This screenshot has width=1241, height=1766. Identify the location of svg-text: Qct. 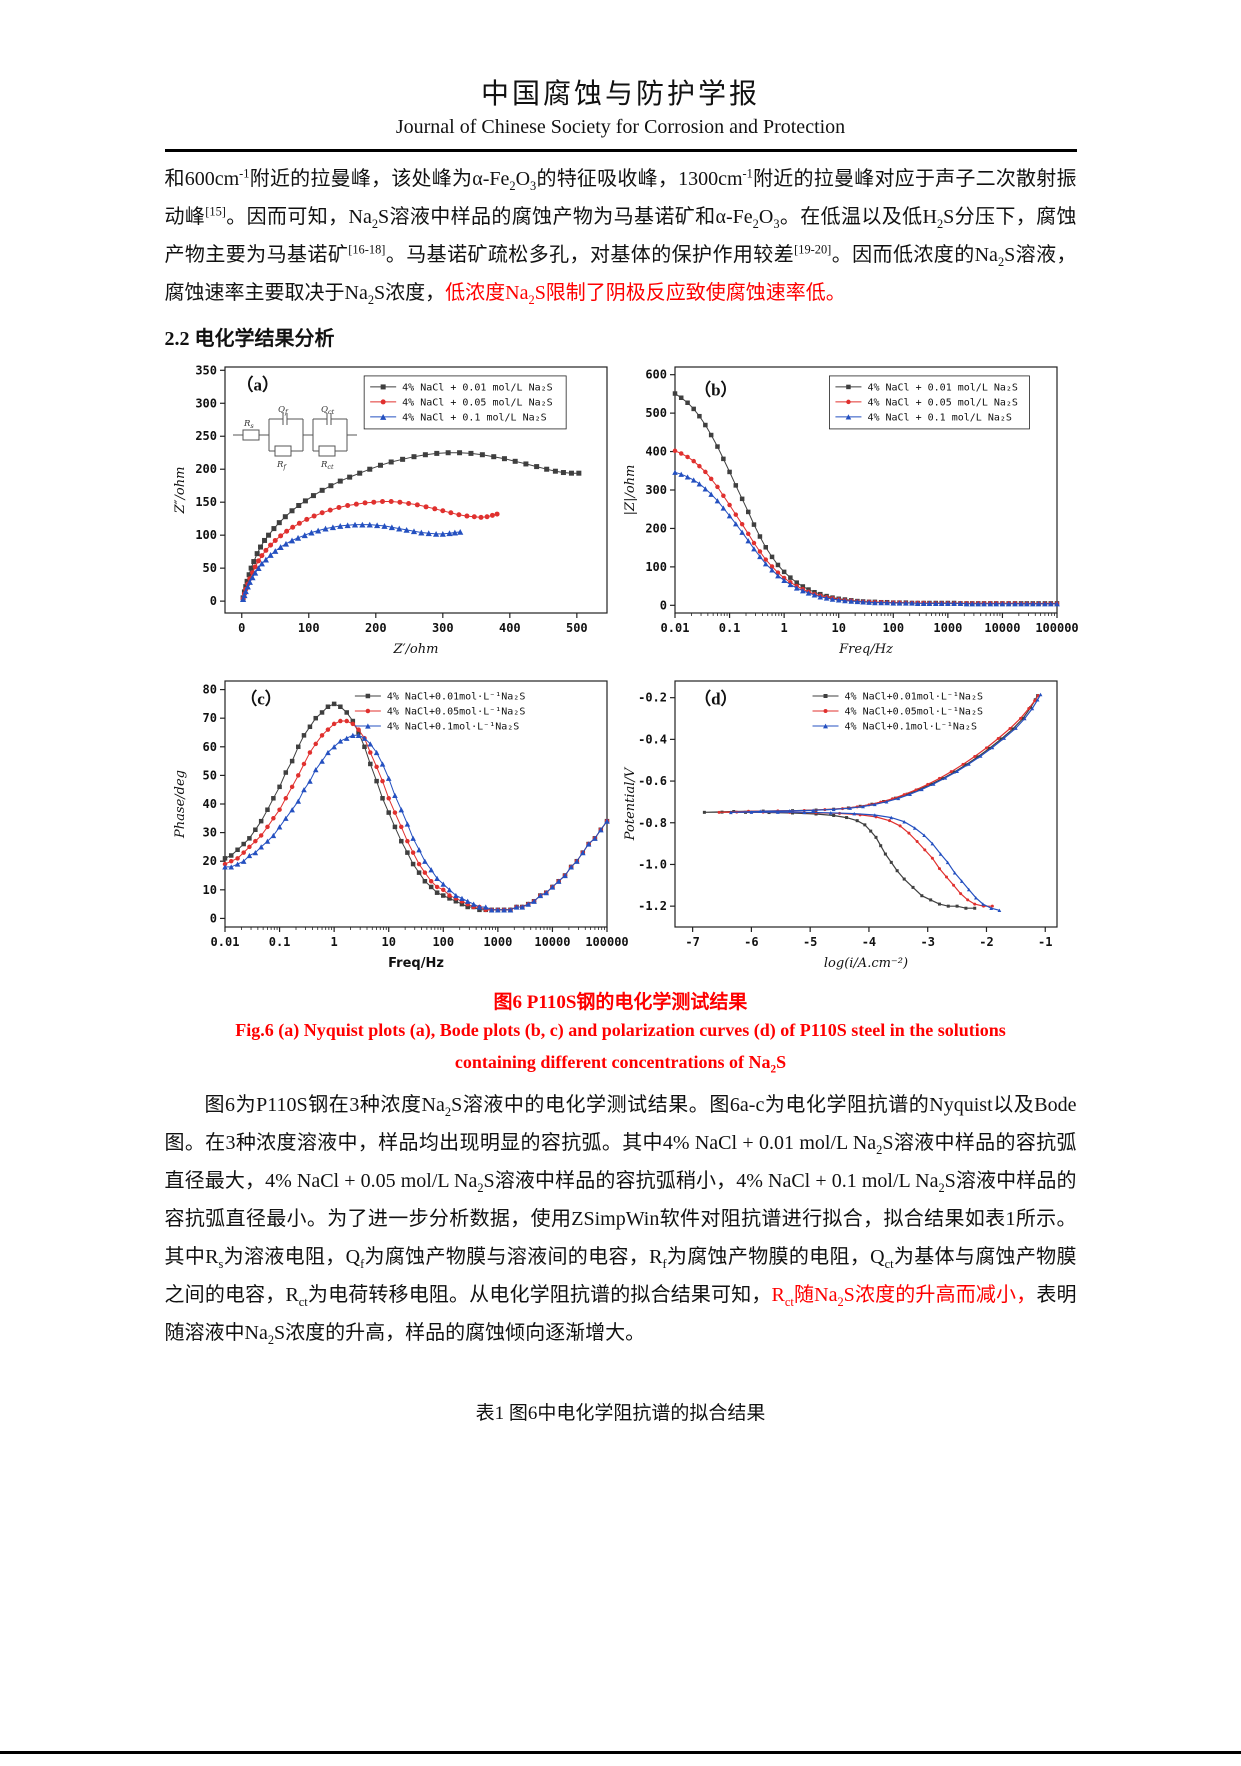
(328, 410).